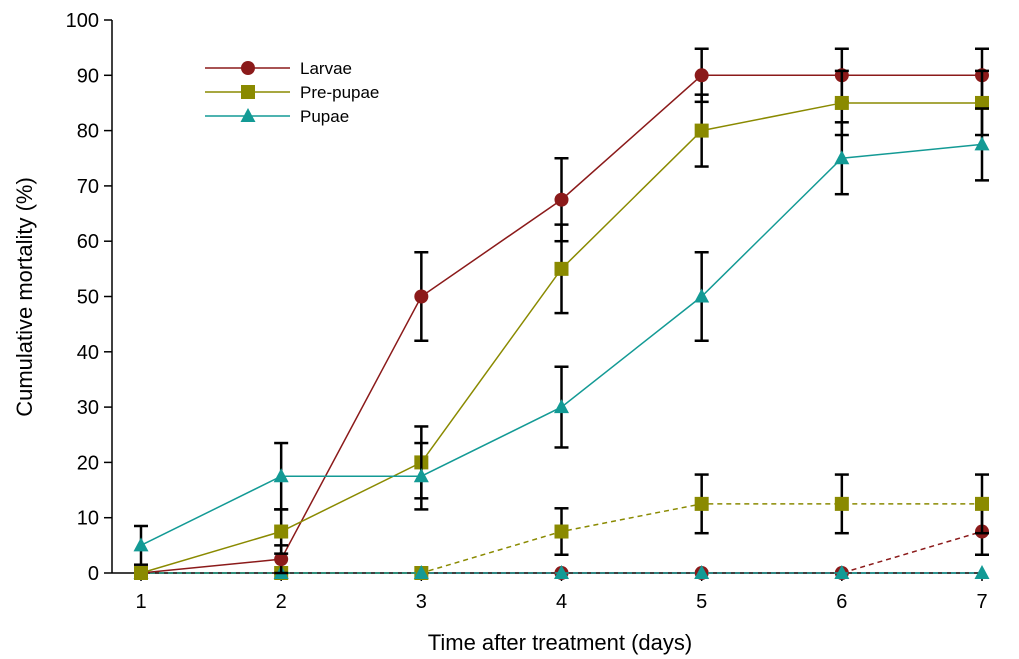 This screenshot has height=659, width=1019. I want to click on x-tick-label: 7, so click(981, 602).